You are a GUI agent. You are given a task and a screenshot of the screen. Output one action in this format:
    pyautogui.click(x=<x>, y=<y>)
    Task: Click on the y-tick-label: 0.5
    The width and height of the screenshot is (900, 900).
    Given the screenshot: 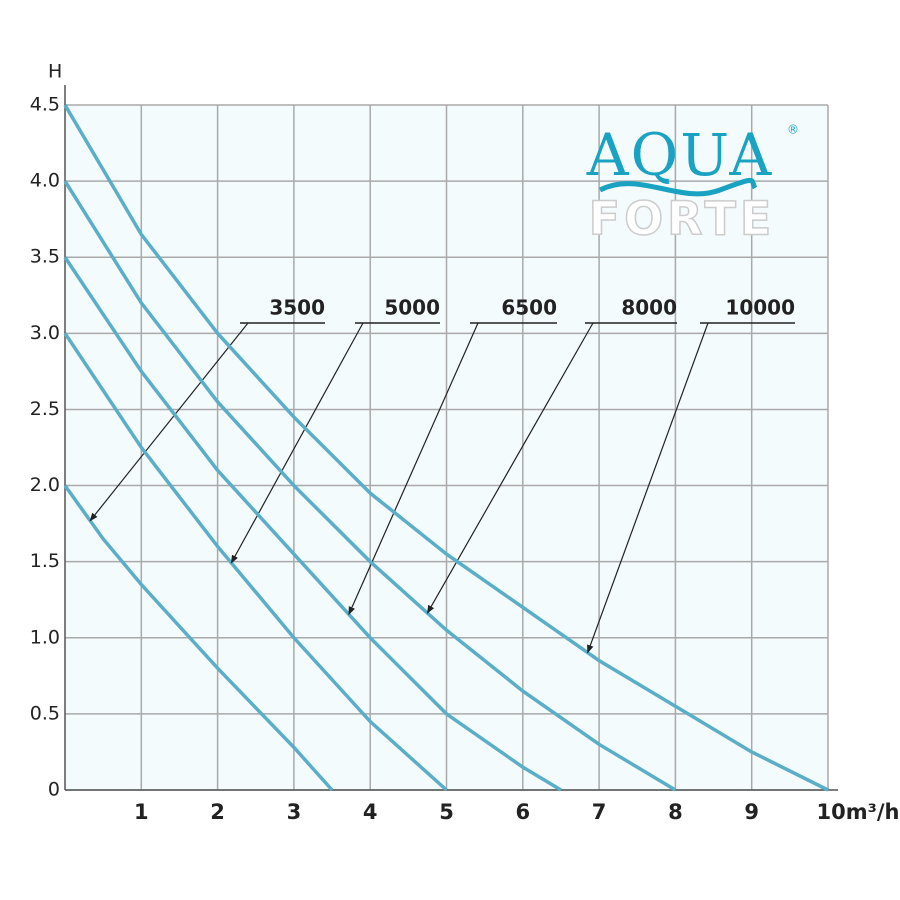 What is the action you would take?
    pyautogui.click(x=45, y=713)
    